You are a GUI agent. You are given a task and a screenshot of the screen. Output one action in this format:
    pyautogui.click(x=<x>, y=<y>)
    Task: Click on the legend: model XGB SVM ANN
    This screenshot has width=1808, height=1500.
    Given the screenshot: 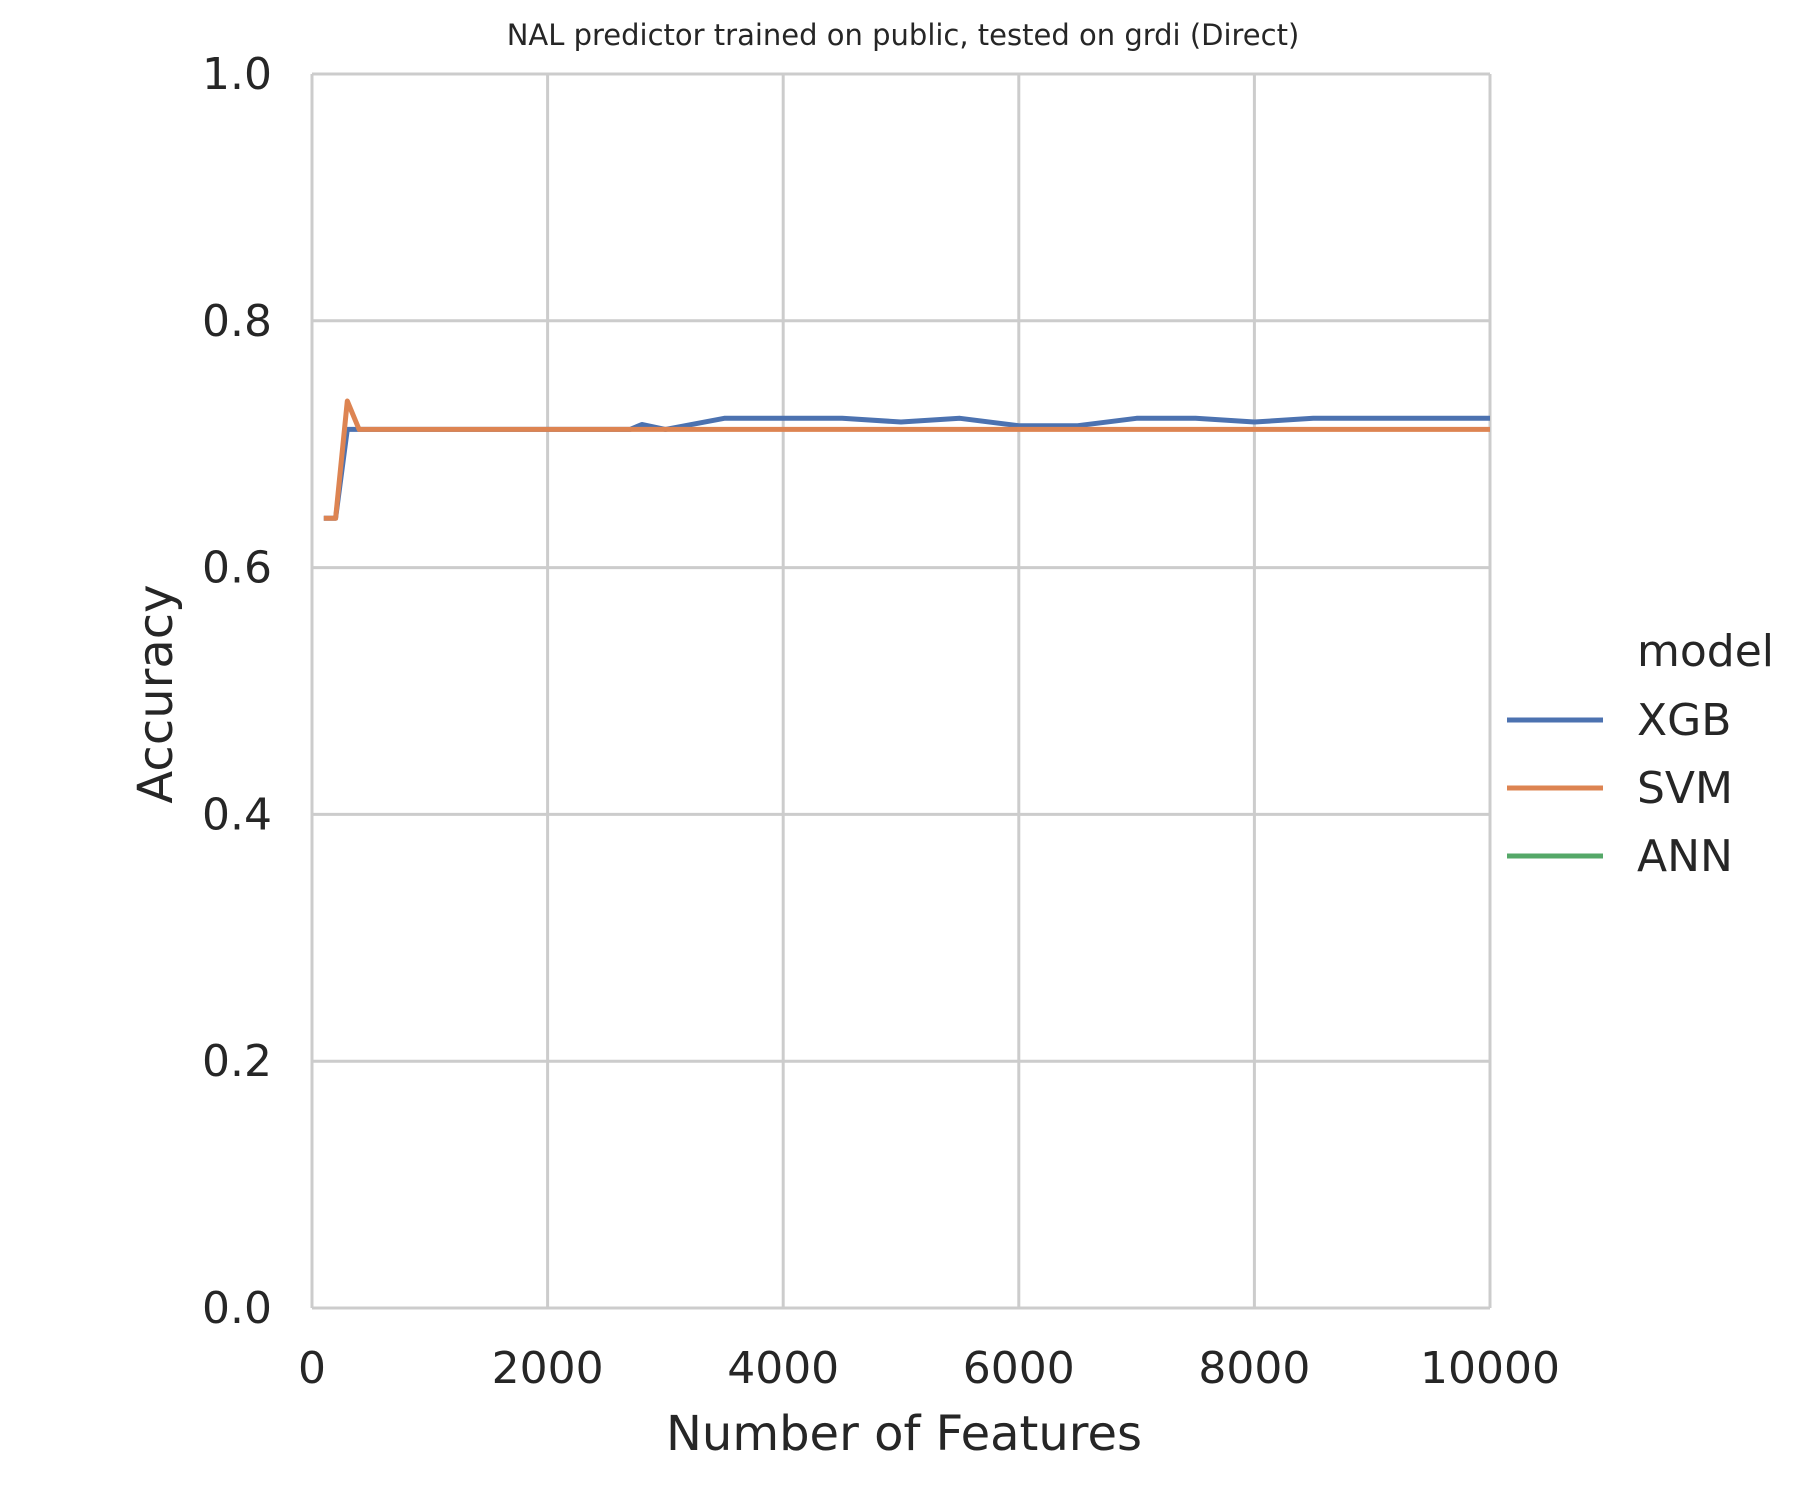 What is the action you would take?
    pyautogui.click(x=1640, y=754)
    